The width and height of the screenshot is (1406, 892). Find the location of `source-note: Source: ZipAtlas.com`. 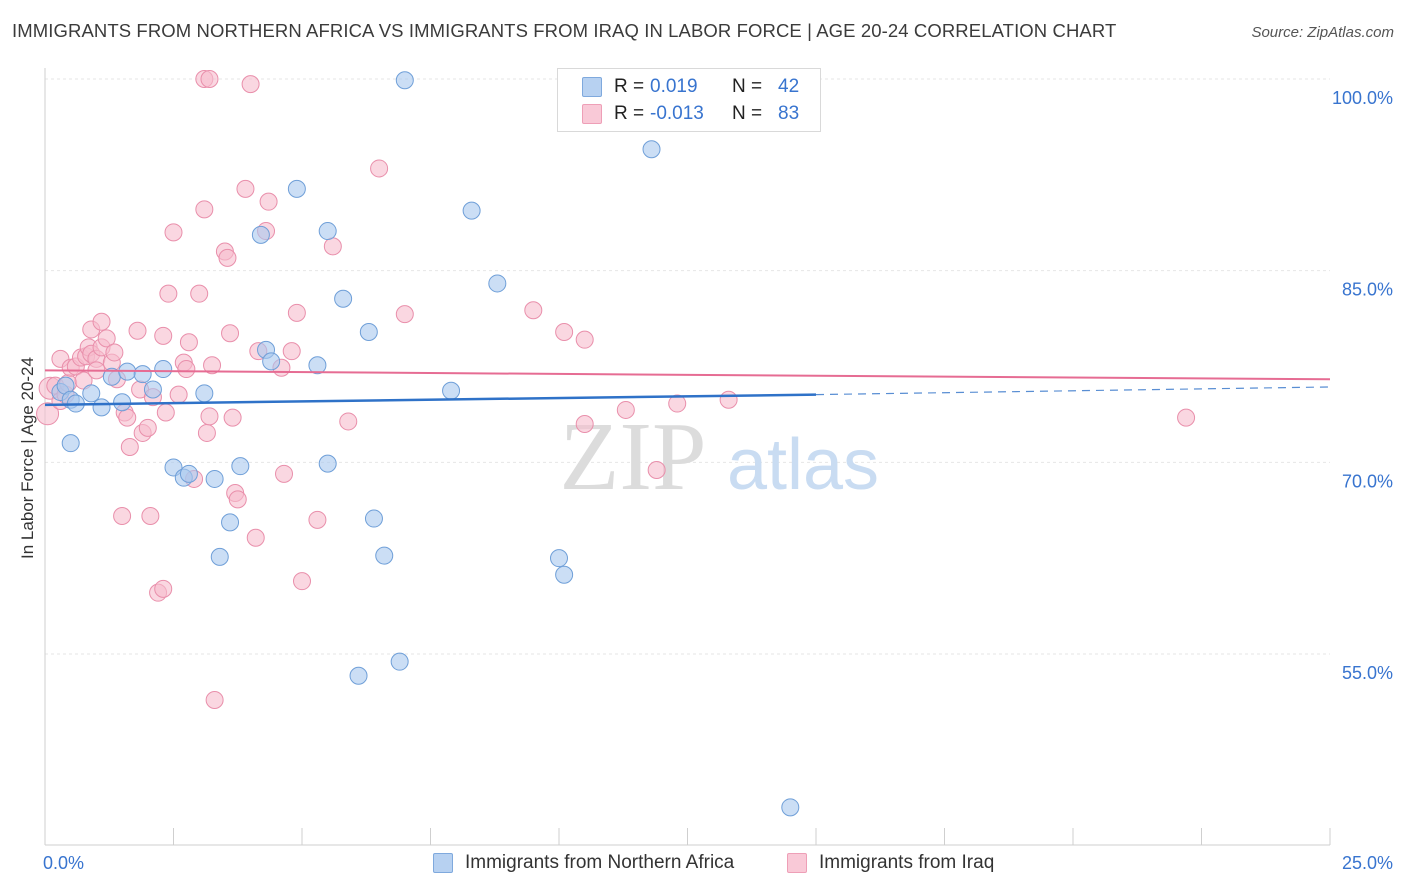

source-note: Source: ZipAtlas.com is located at coordinates (1322, 32).